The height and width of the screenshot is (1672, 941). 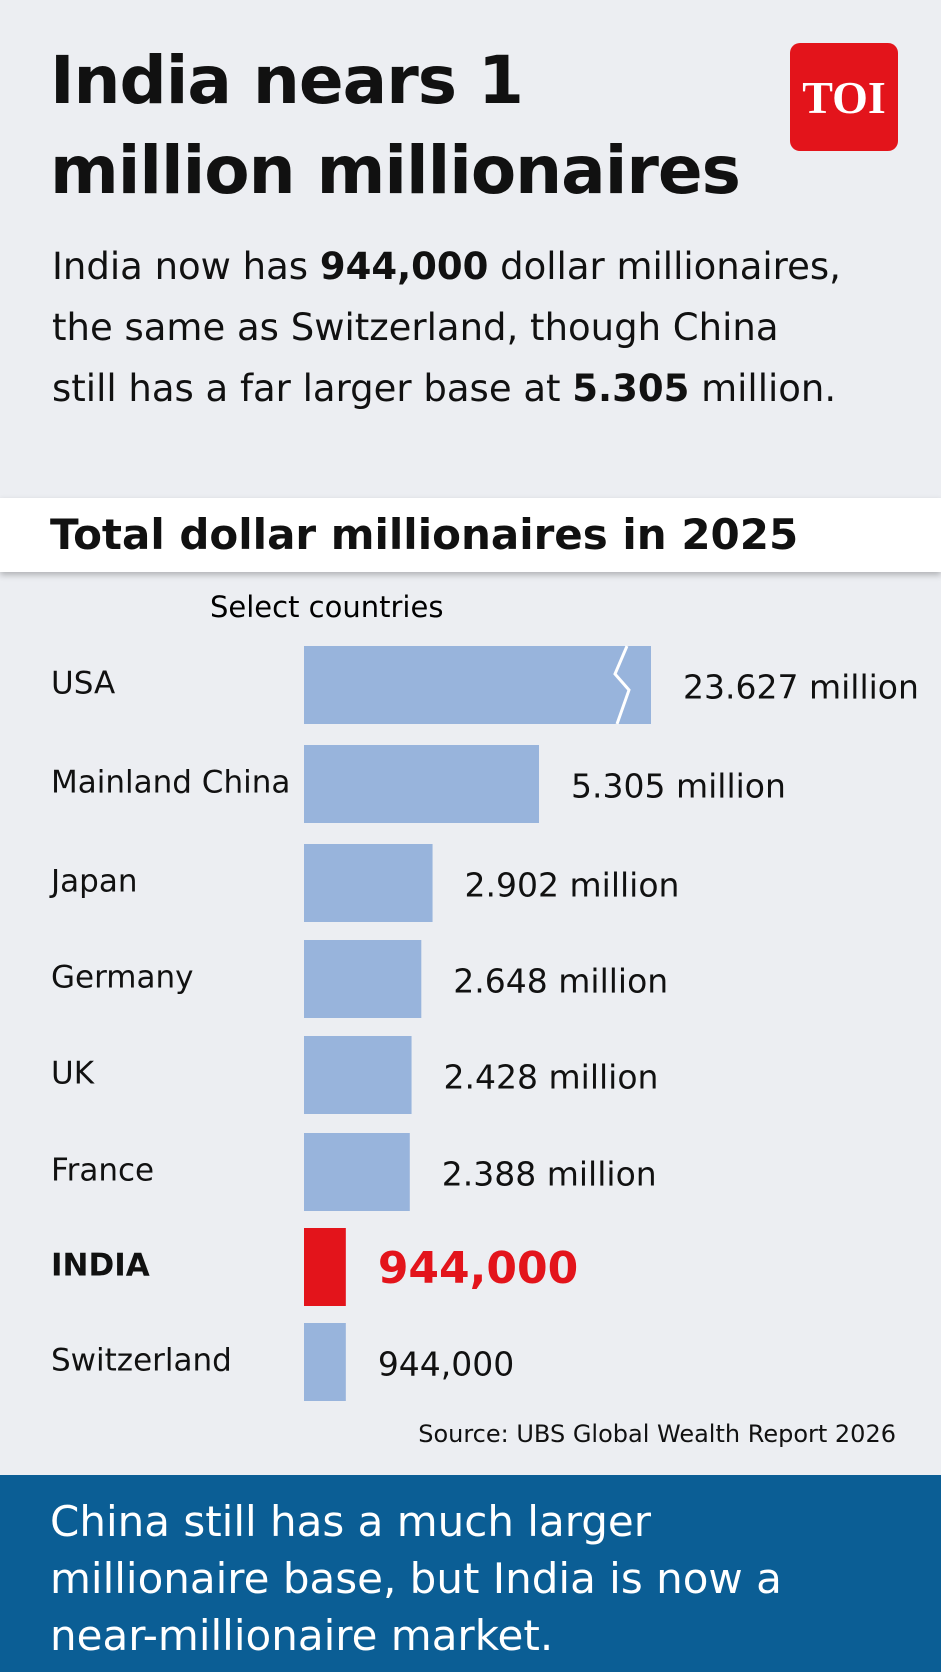 I want to click on value-label: 23.627 million, so click(x=801, y=687).